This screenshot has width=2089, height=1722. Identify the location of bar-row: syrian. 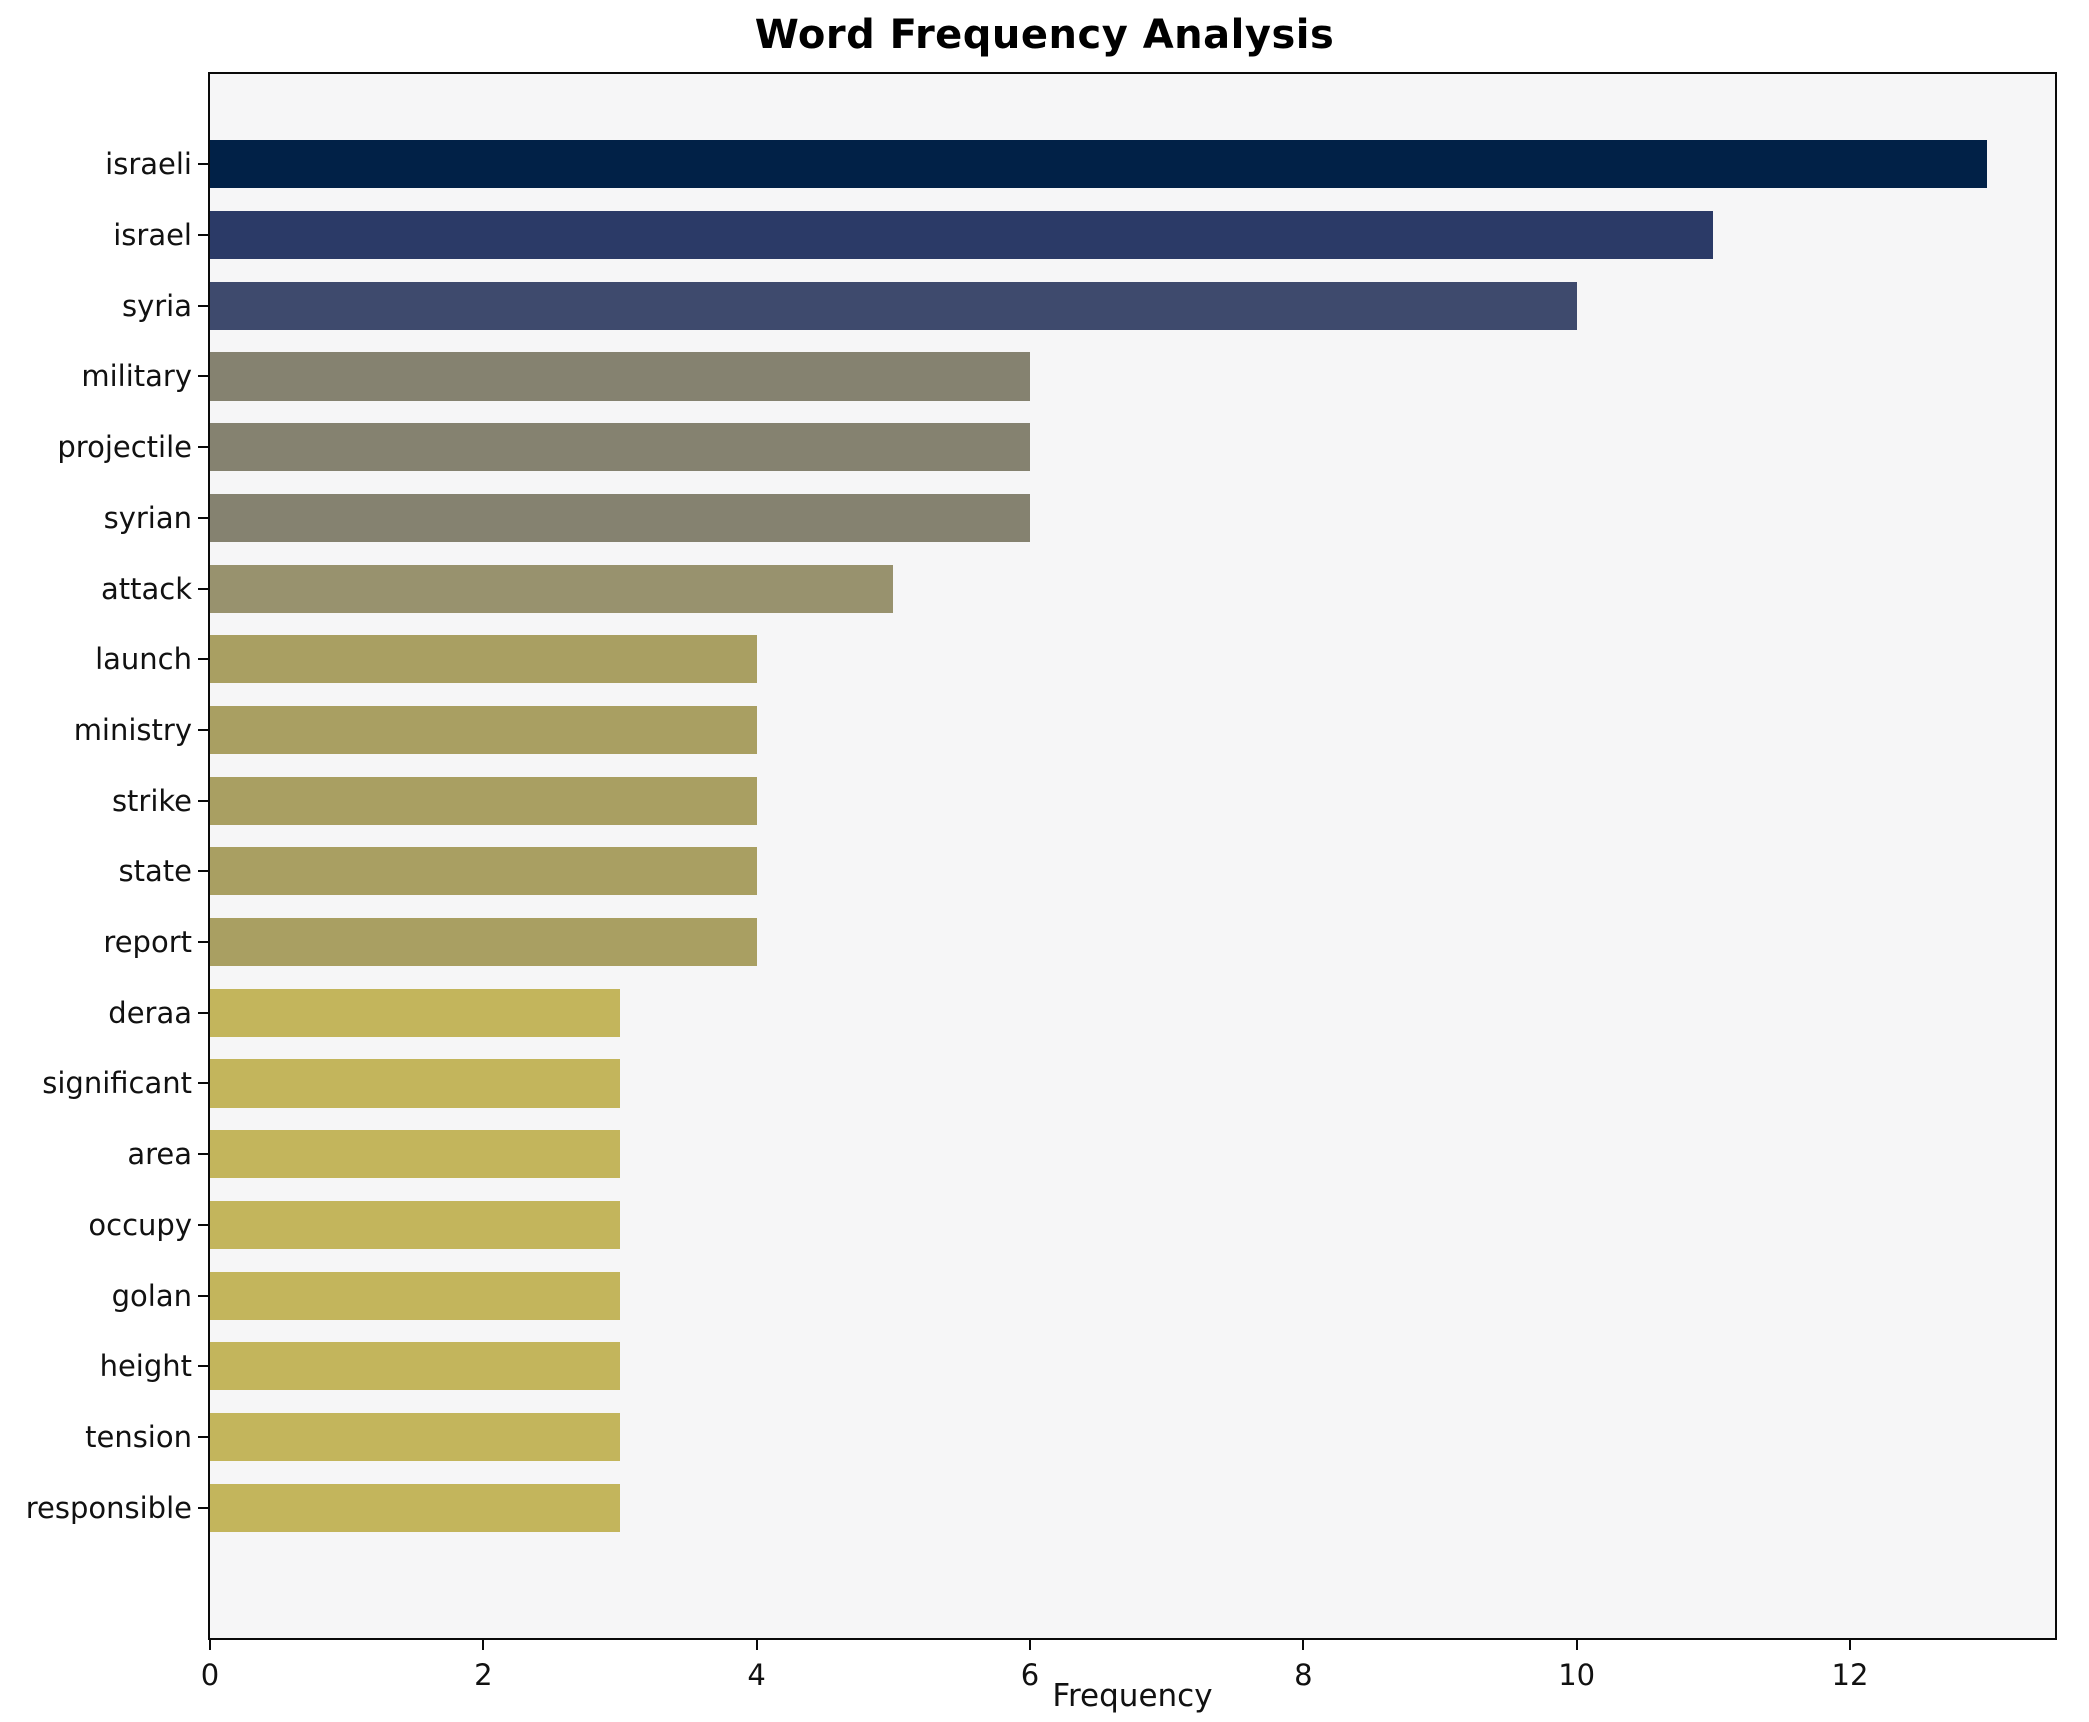
(1079, 518).